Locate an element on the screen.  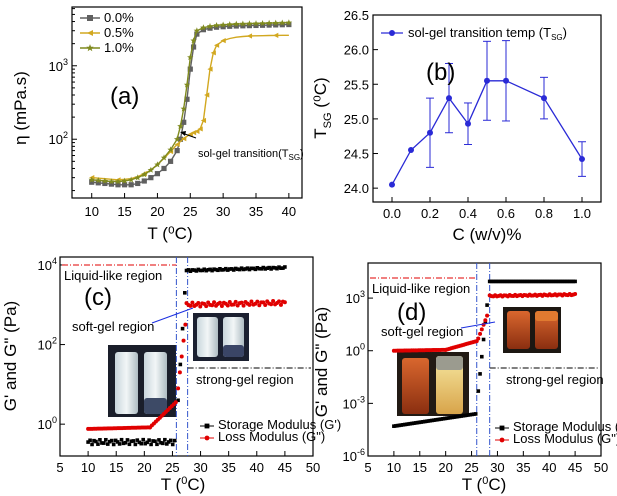
panel-d-vial-4-top is located at coordinates (546, 316).